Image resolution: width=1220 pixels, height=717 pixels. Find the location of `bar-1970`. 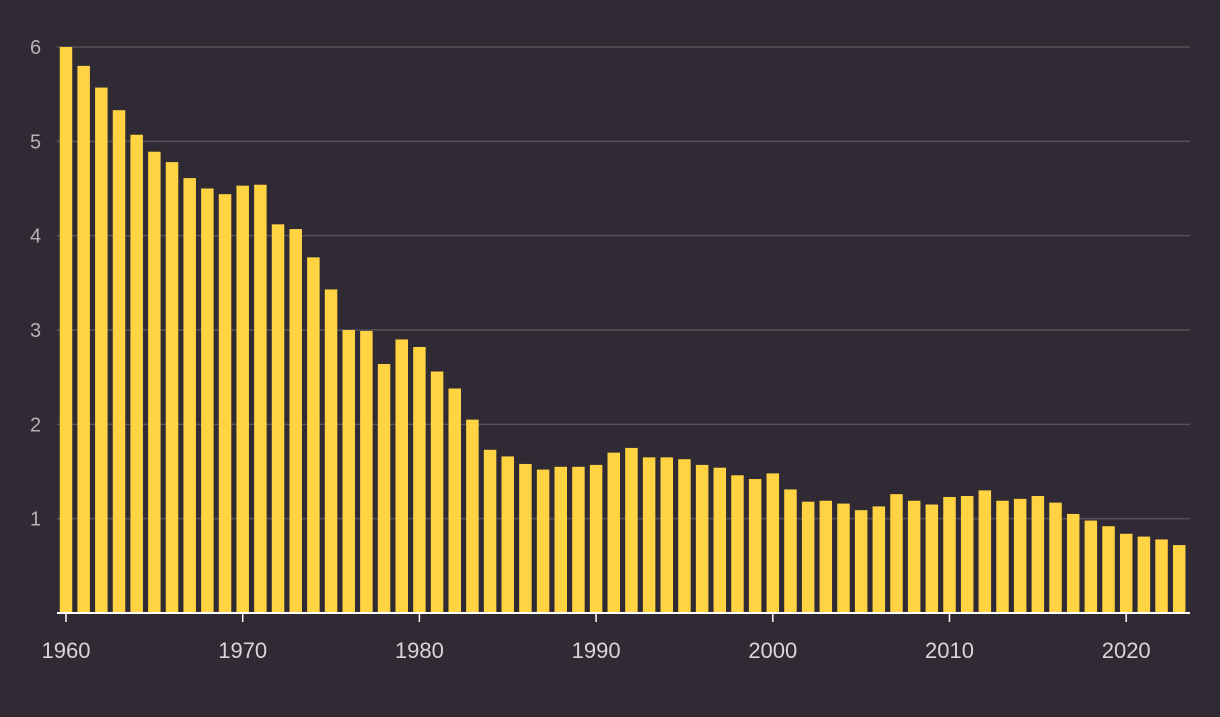

bar-1970 is located at coordinates (242, 399).